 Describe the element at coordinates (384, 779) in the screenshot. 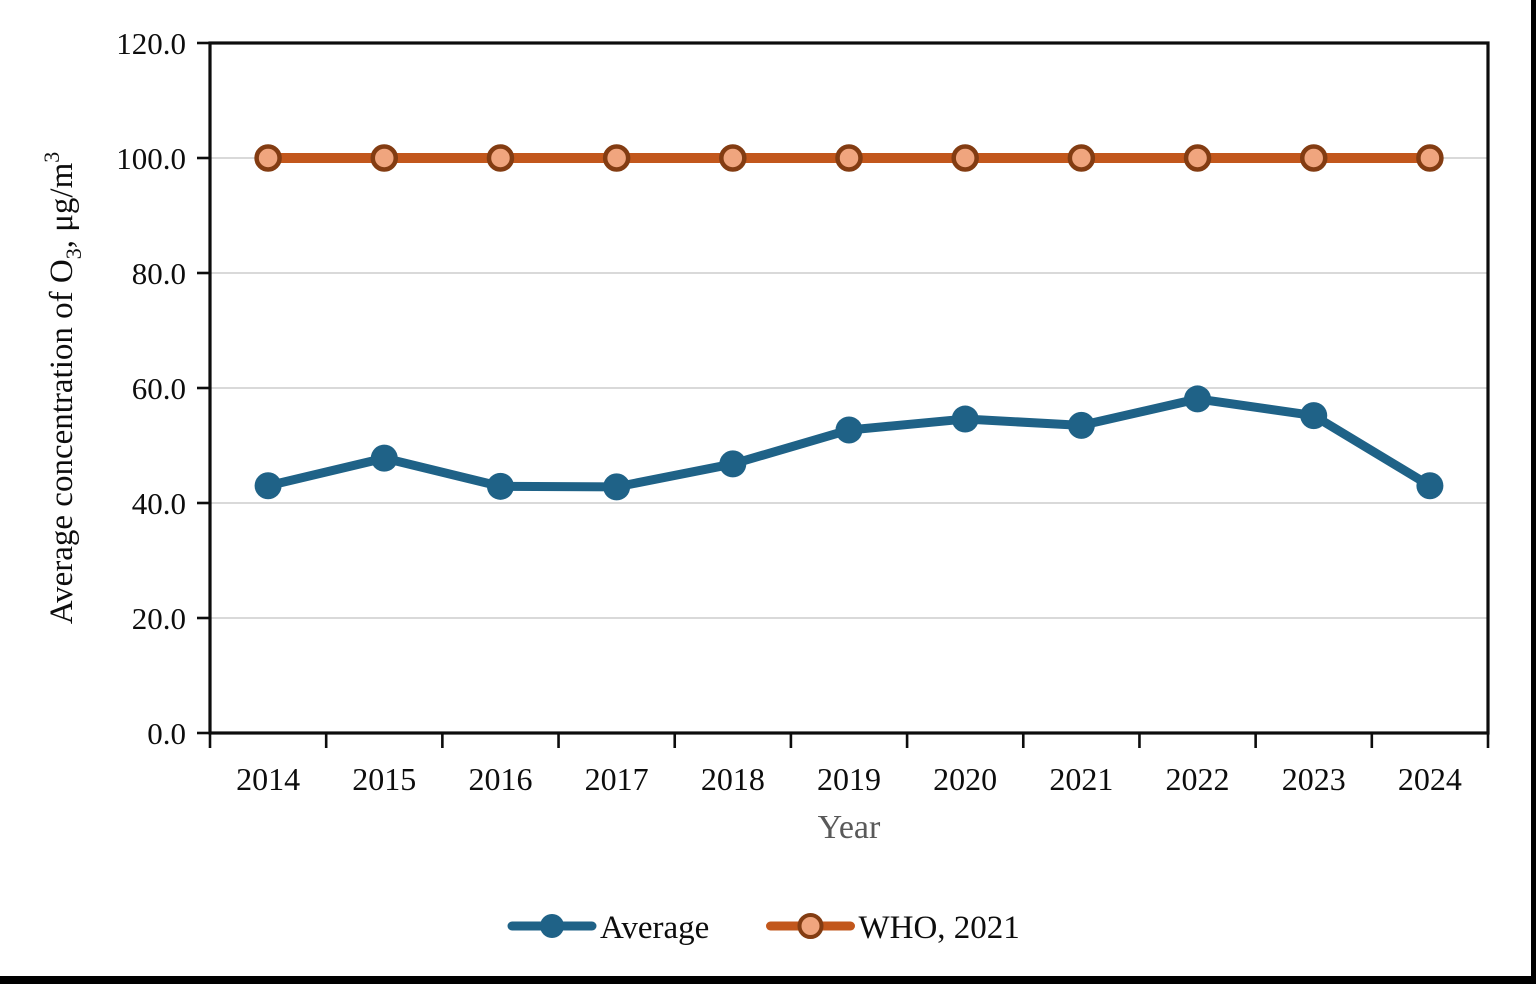

I see `x-tick-label: 2015` at that location.